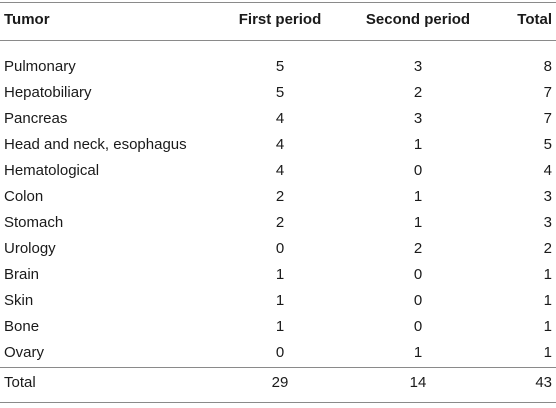 This screenshot has width=556, height=408. I want to click on row-tumor: Pulmonary, so click(40, 66).